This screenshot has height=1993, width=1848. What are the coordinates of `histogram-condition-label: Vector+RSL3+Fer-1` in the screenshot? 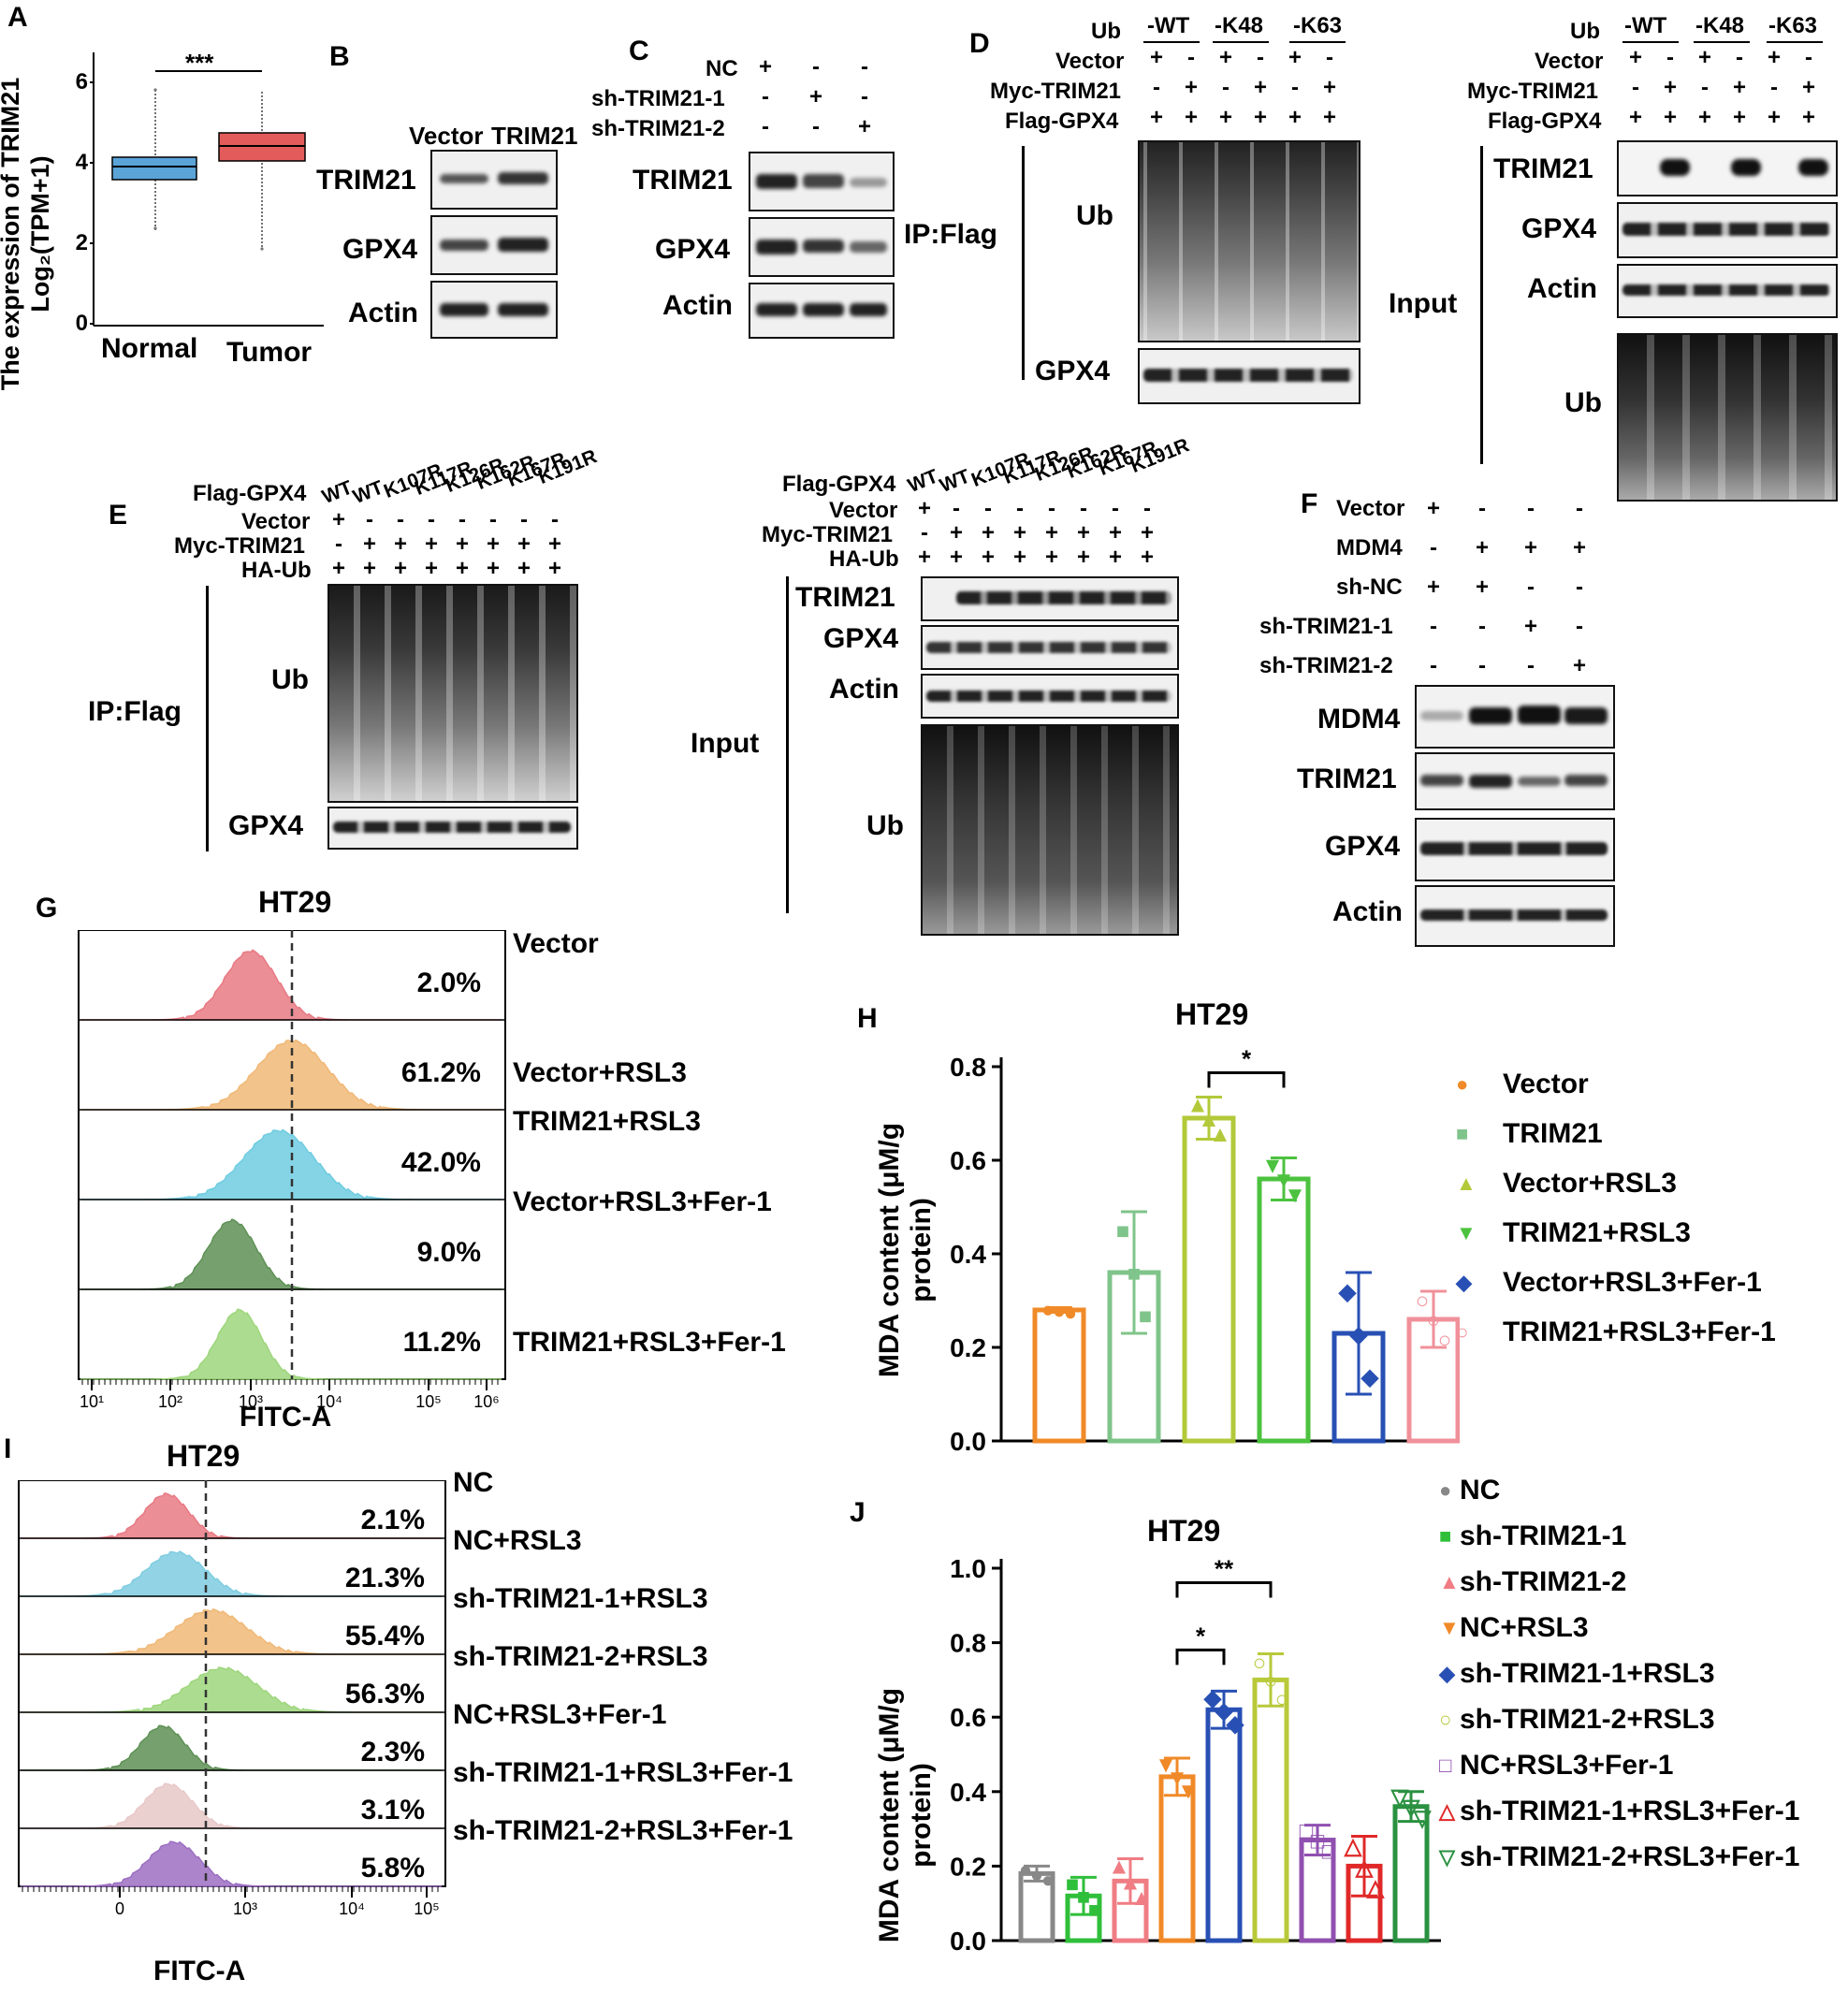 It's located at (642, 1201).